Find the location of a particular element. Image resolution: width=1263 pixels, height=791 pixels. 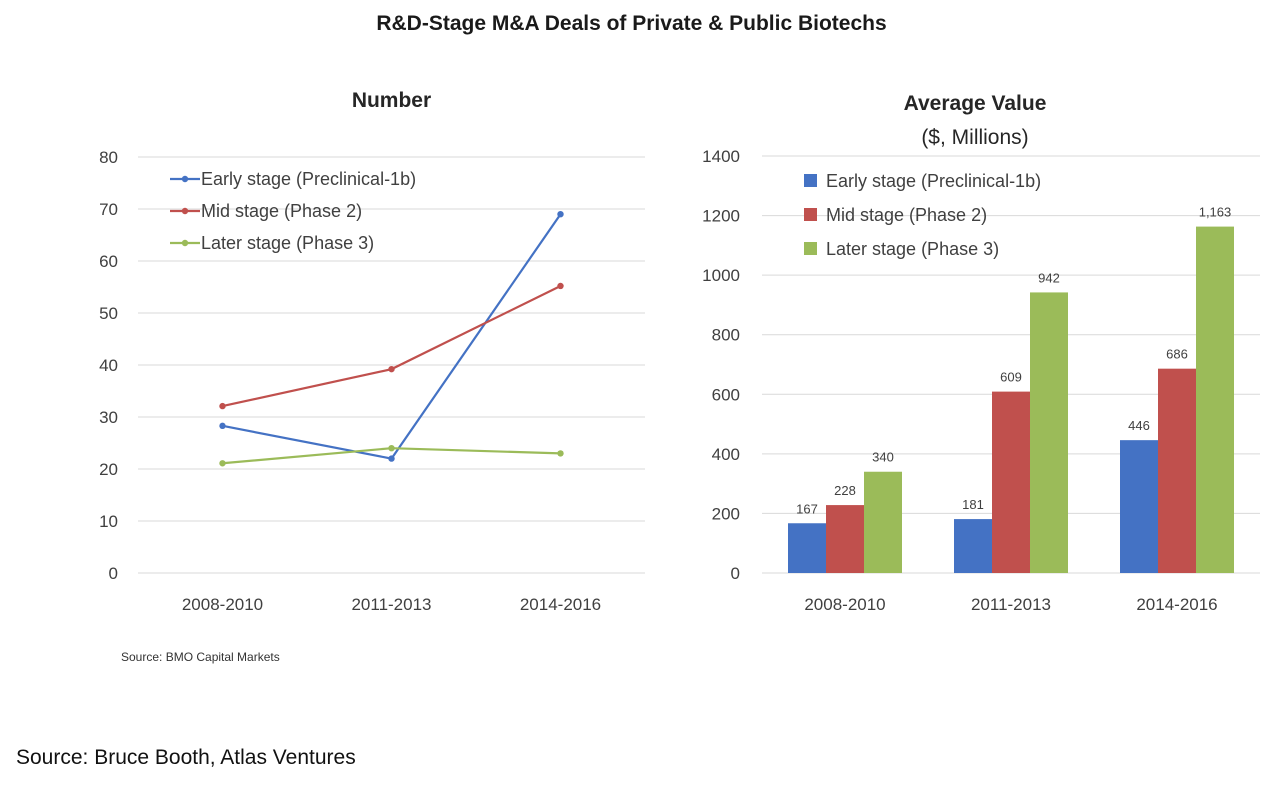

y-tick-label: 400 is located at coordinates (726, 454).